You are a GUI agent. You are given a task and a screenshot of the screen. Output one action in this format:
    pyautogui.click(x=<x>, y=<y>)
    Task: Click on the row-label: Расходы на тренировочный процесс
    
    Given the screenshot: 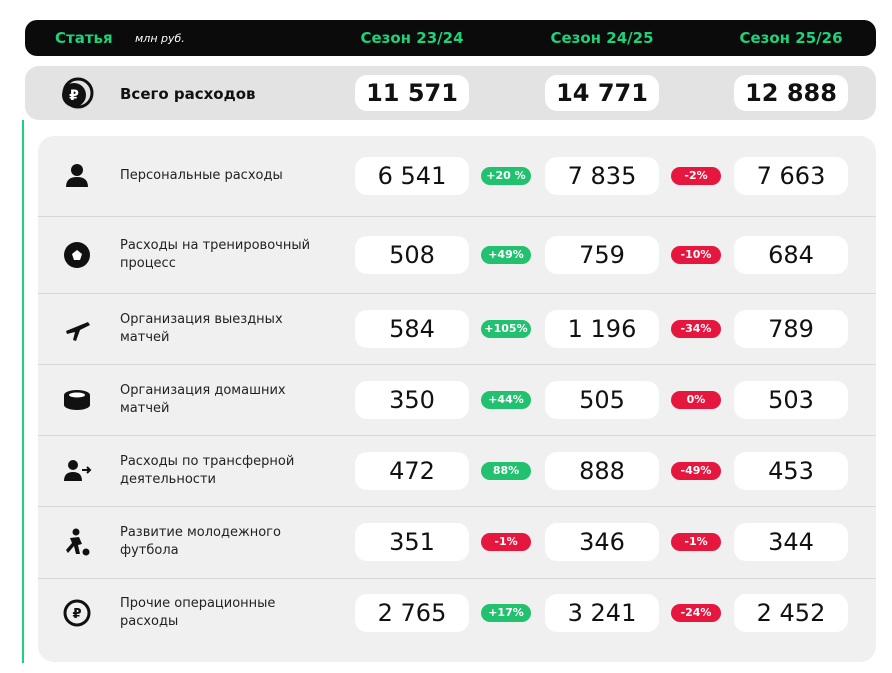 What is the action you would take?
    pyautogui.click(x=215, y=254)
    